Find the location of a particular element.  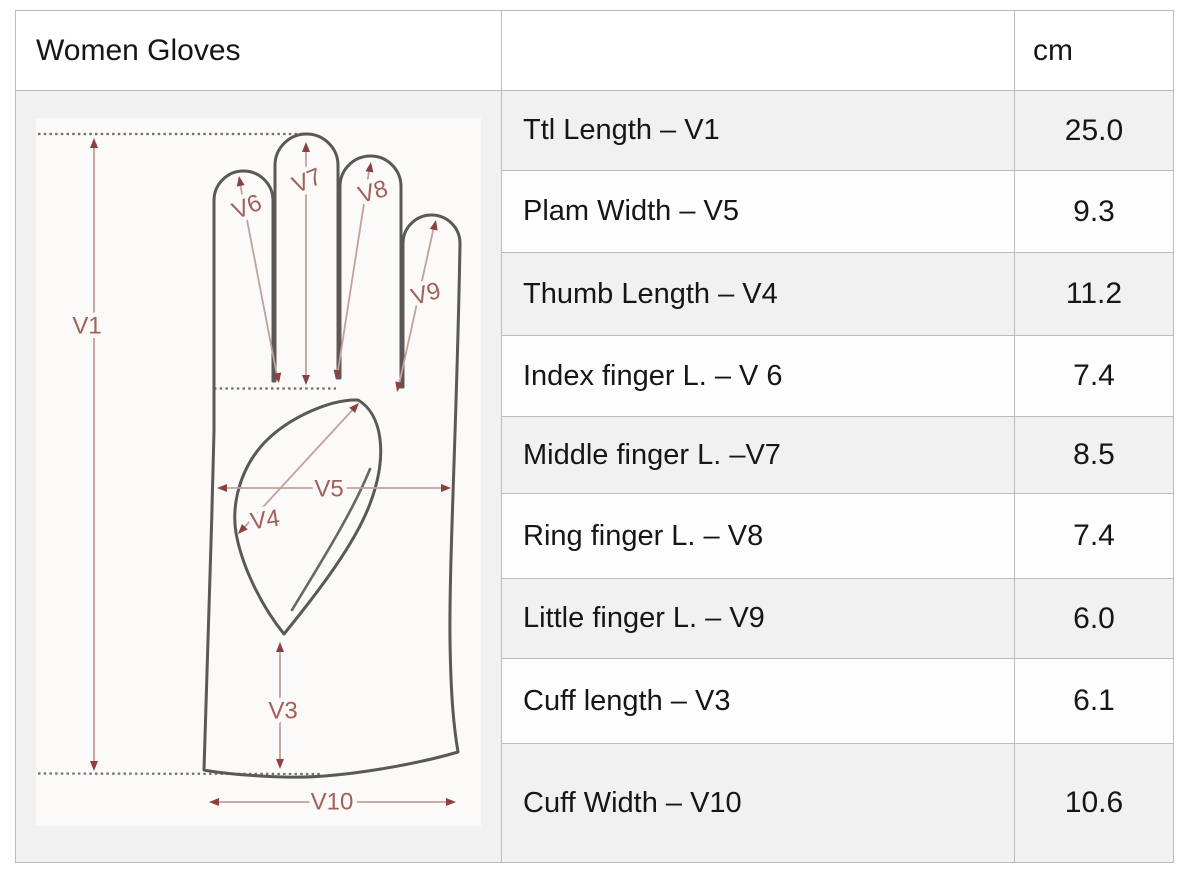

table-row: Cuff Width – V10 10.6 is located at coordinates (595, 803).